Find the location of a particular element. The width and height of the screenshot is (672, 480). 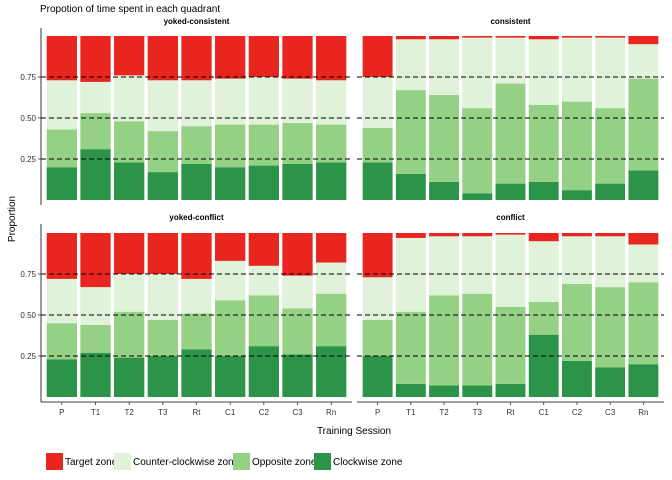

y-axis-label: Proportion is located at coordinates (12, 219).